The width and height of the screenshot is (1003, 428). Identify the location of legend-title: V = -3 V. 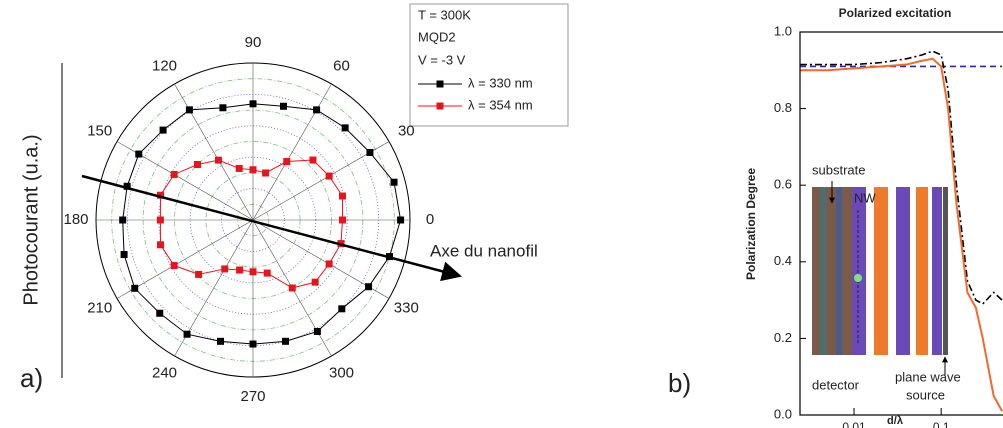
(442, 59).